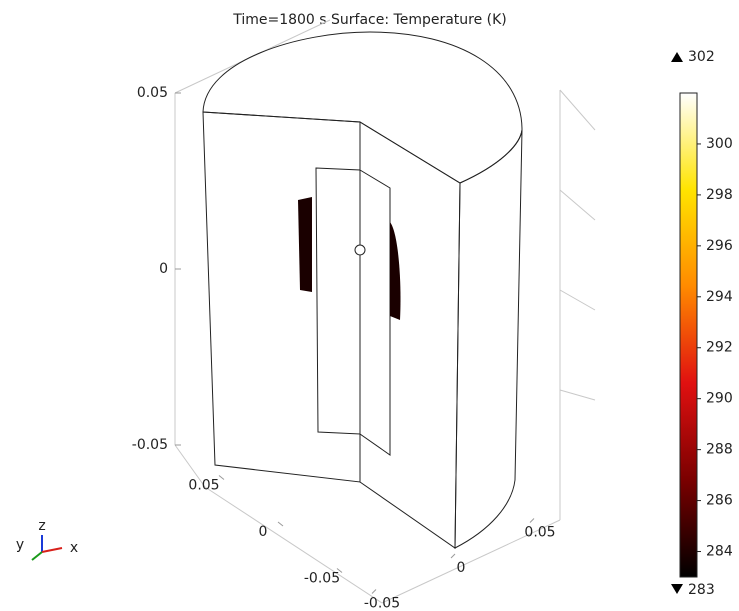  Describe the element at coordinates (461, 568) in the screenshot. I see `x-tick-label: 0` at that location.